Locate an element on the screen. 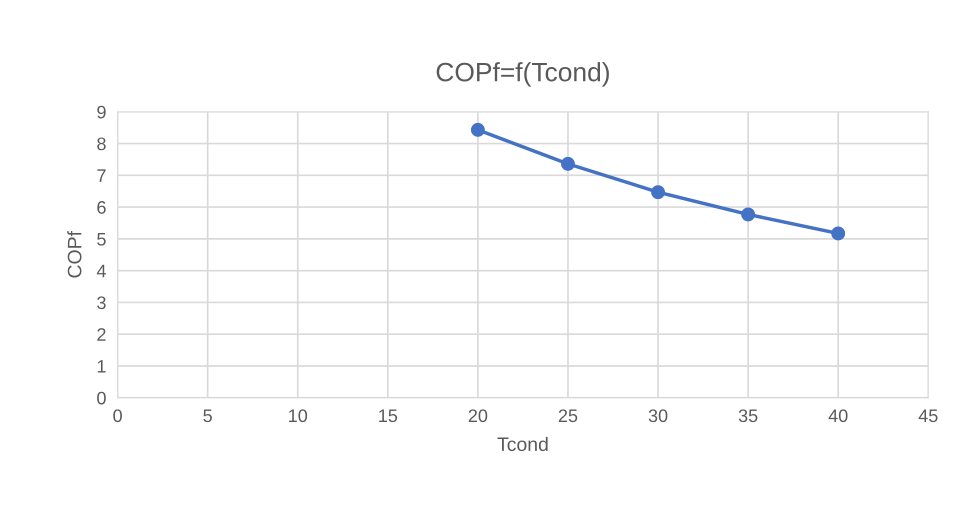 The image size is (956, 508). x-tick-label: 45 is located at coordinates (928, 416).